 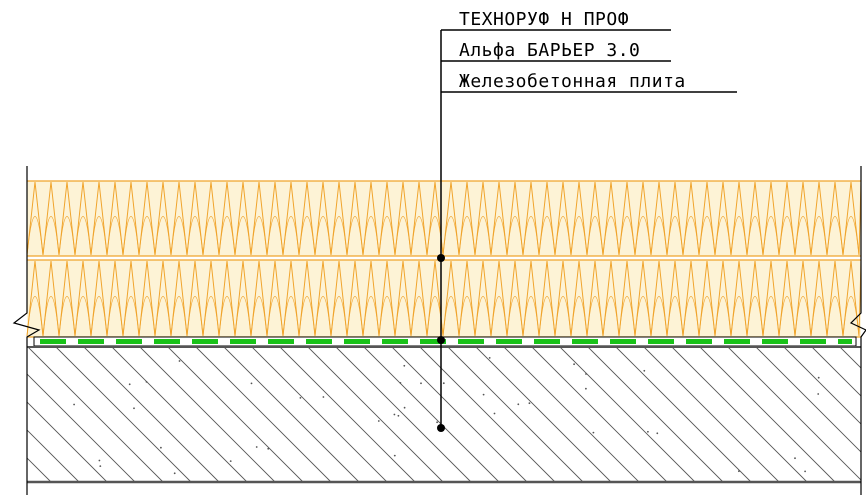 I want to click on insulation-layer-top, so click(x=444, y=218).